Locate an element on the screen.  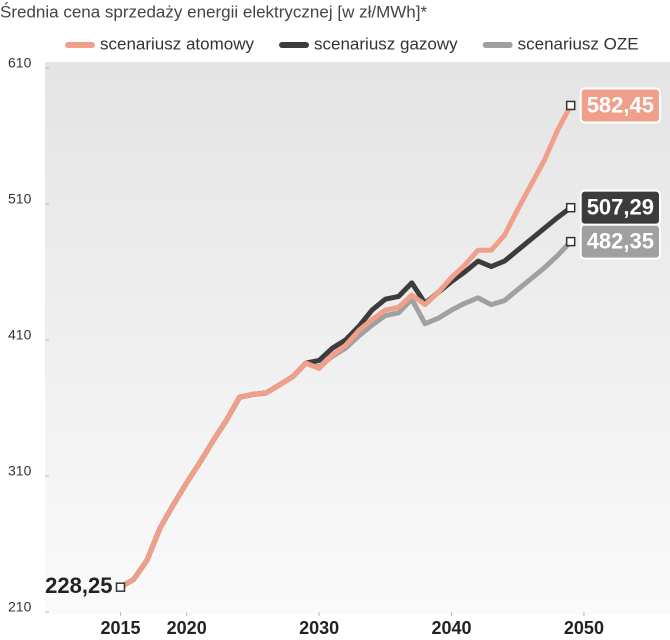
x-tick-label: 2050 is located at coordinates (584, 628).